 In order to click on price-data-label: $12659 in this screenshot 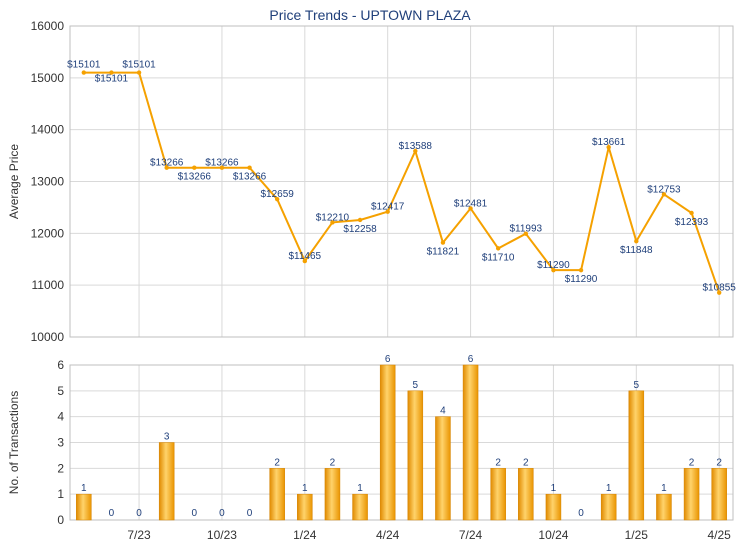, I will do `click(278, 194)`.